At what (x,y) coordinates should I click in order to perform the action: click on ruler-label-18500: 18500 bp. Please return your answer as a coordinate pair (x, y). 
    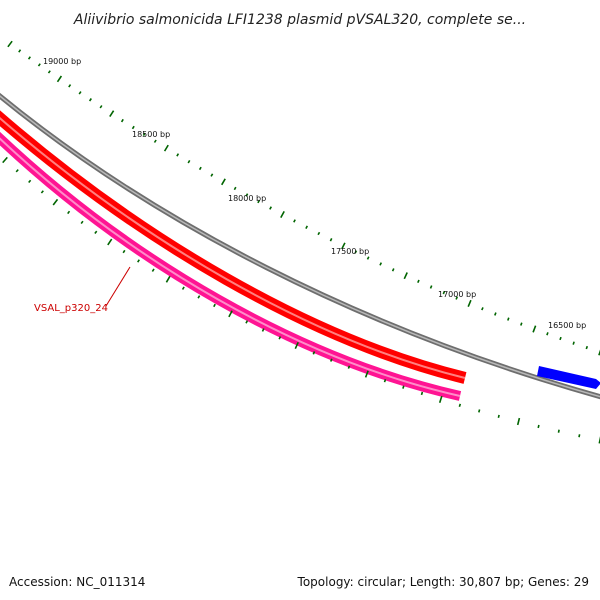
    Looking at the image, I should click on (151, 134).